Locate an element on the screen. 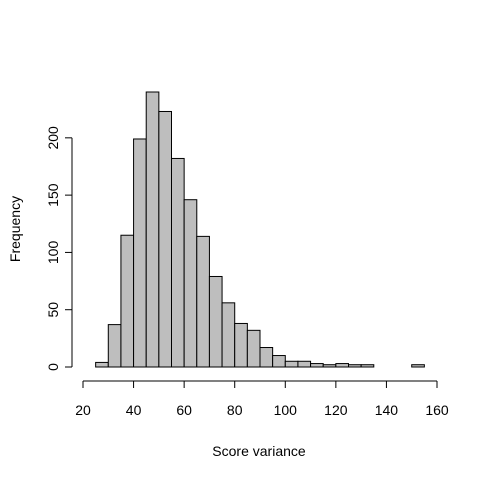 This screenshot has width=480, height=480. y-tick-label: 50 is located at coordinates (53, 310).